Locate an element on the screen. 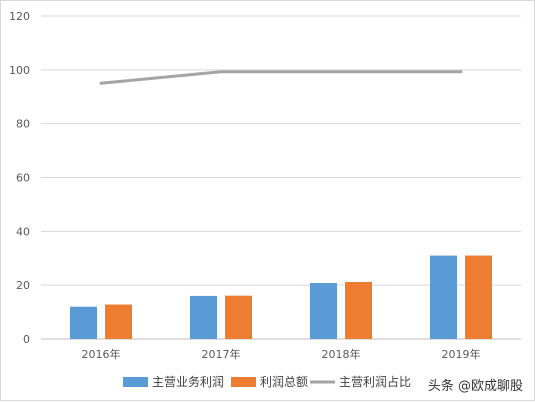 This screenshot has width=535, height=402. legend: 主营业务利润 利润总额 主营利润占比 is located at coordinates (267, 381).